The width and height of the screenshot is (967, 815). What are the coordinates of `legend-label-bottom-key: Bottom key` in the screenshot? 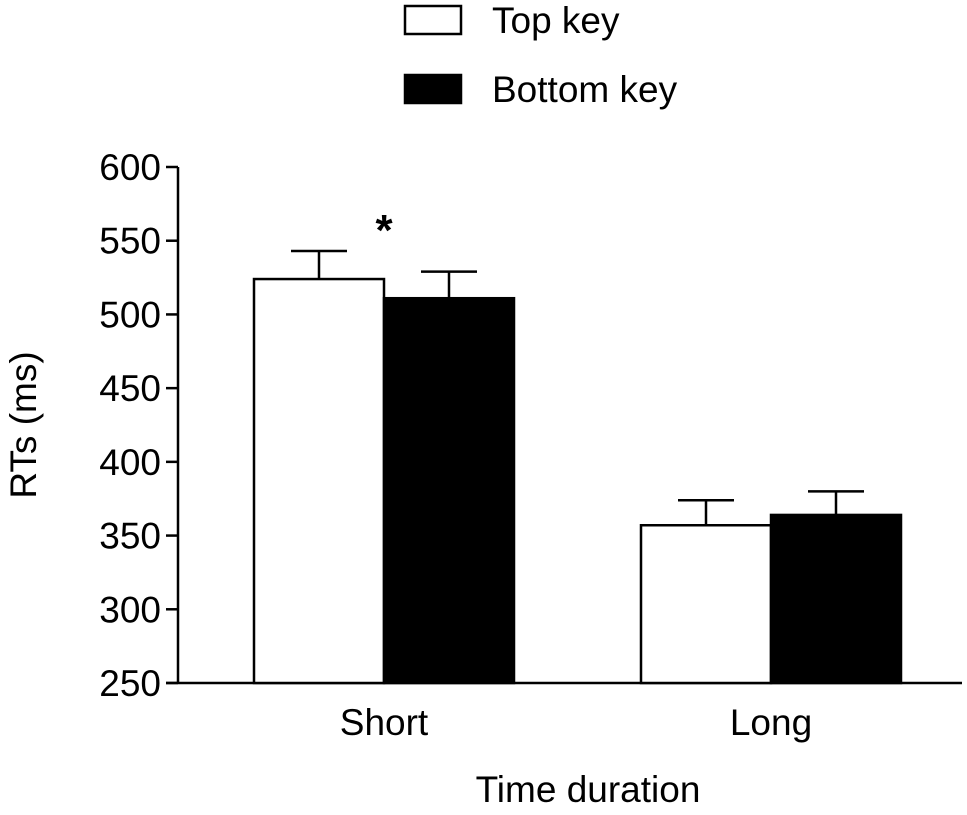 It's located at (585, 89).